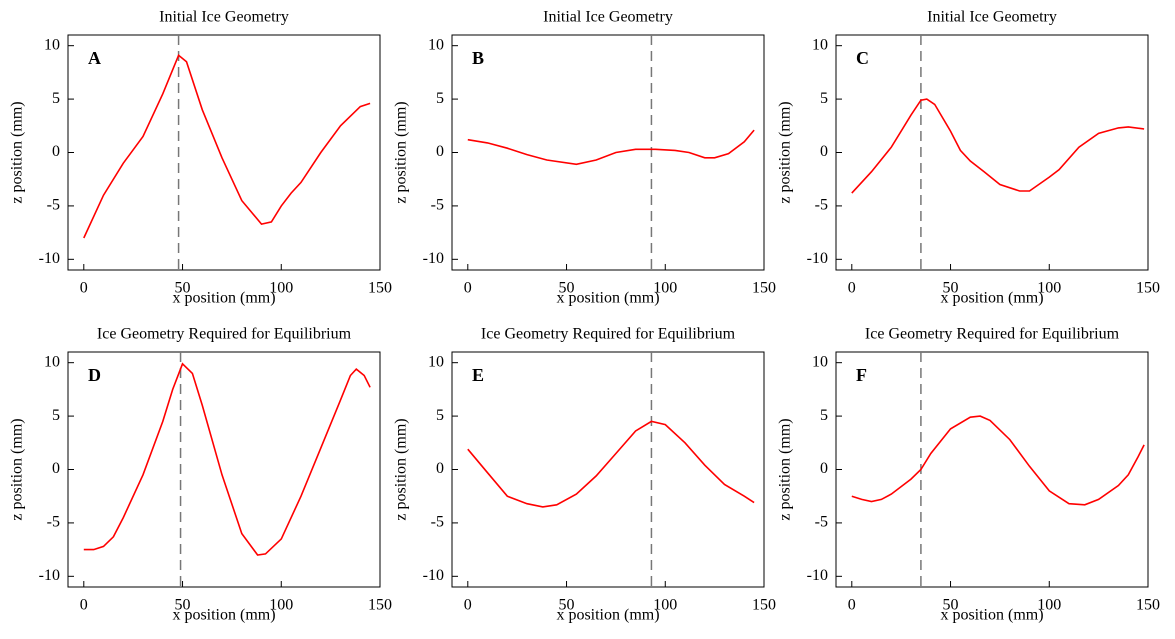  I want to click on panel-label: D, so click(94, 375).